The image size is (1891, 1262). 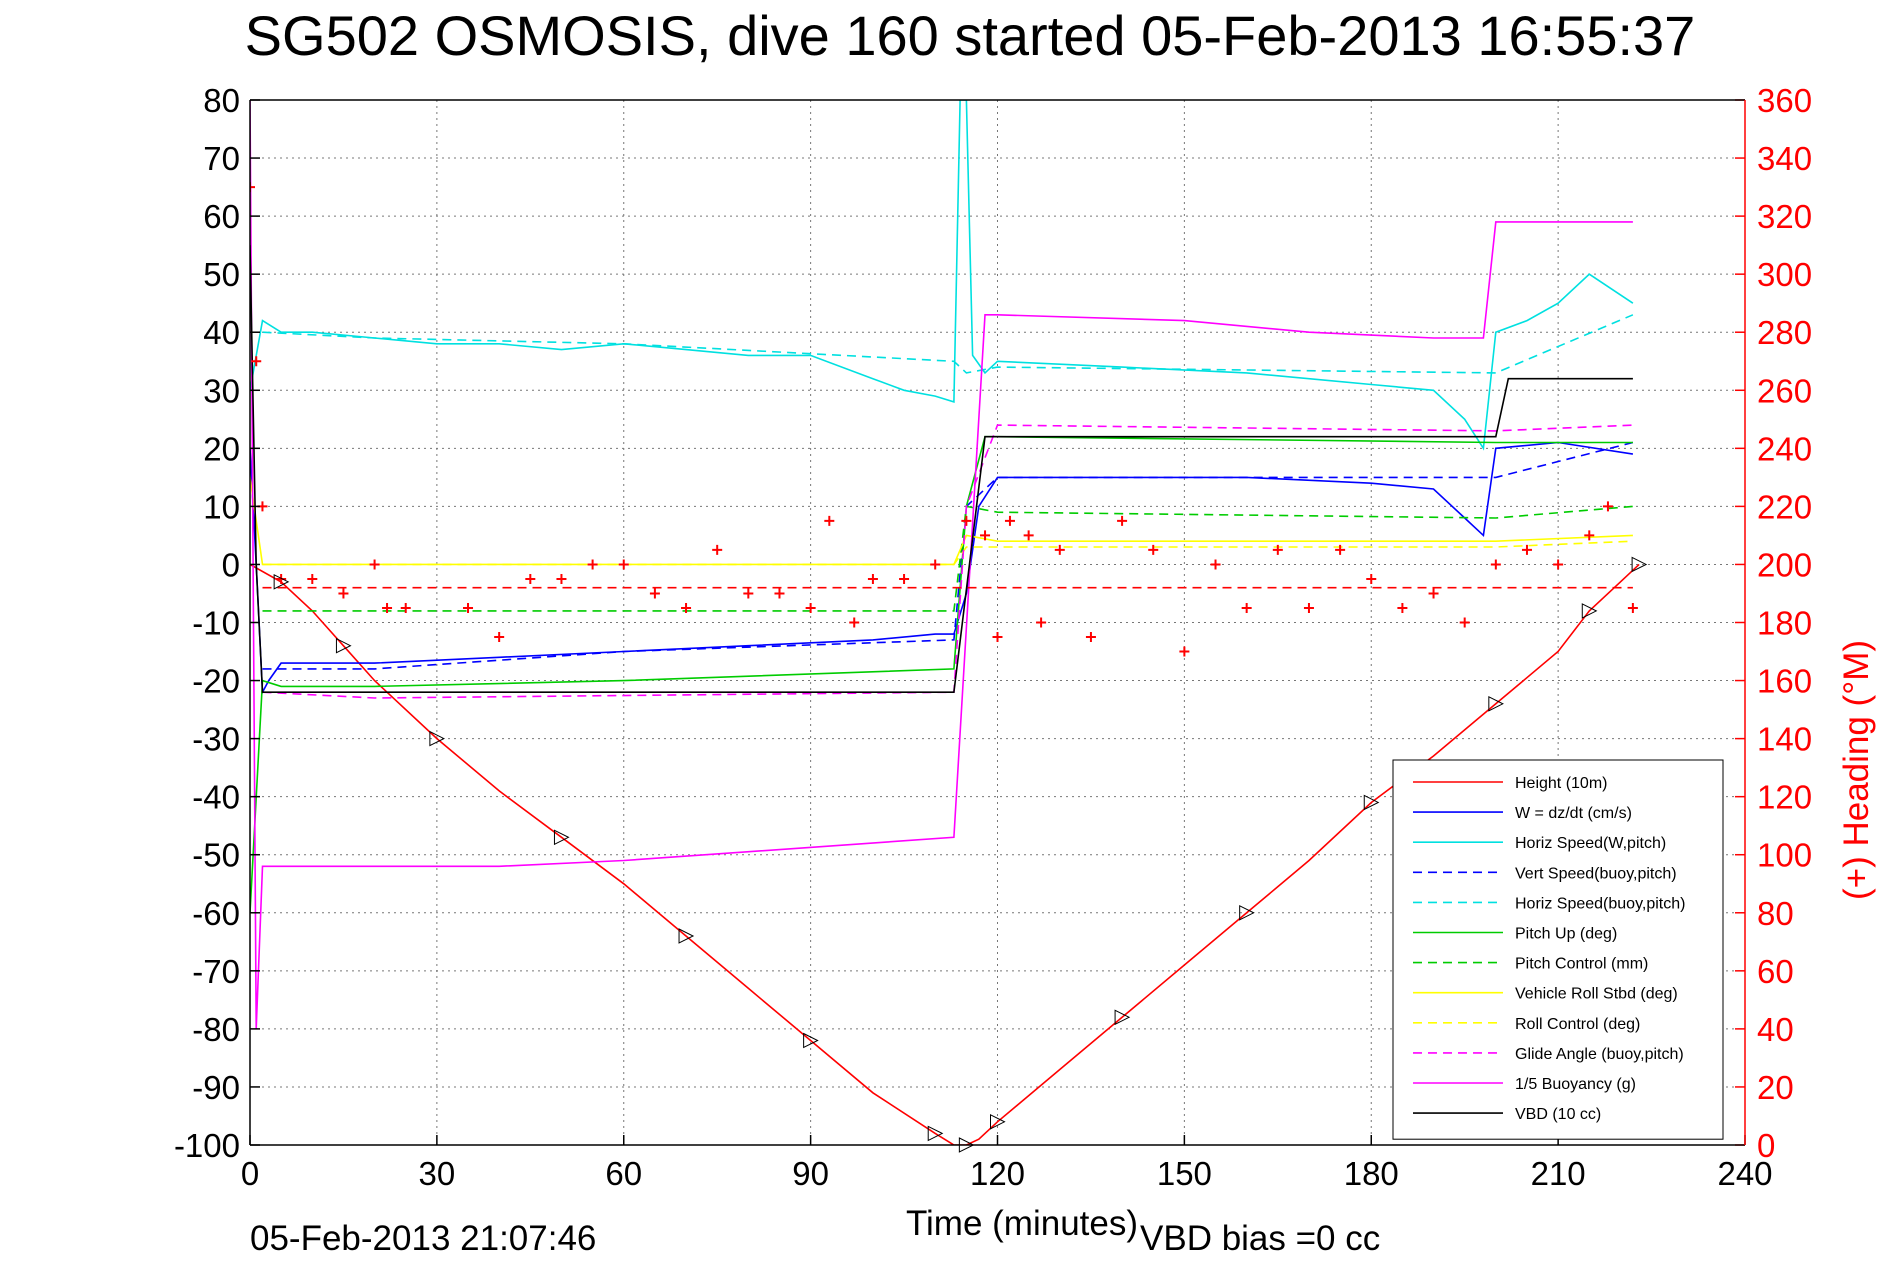 I want to click on y-tick-label: 60, so click(x=221, y=216).